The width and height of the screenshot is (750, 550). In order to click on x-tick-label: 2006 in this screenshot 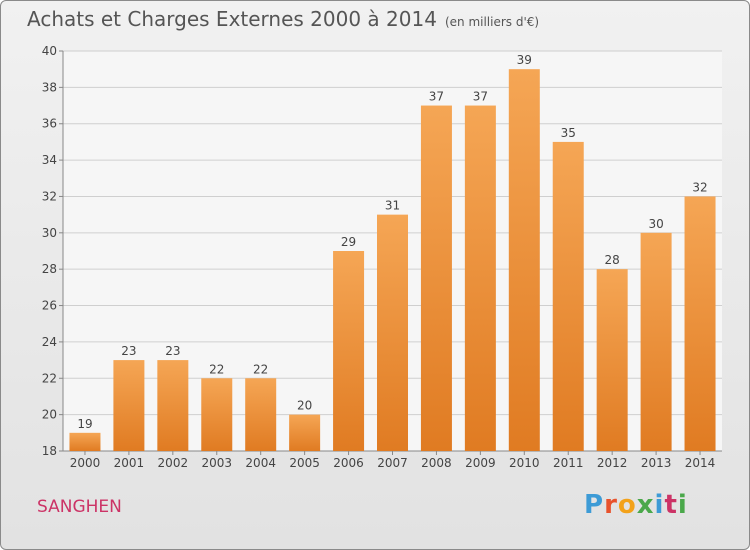, I will do `click(348, 463)`.